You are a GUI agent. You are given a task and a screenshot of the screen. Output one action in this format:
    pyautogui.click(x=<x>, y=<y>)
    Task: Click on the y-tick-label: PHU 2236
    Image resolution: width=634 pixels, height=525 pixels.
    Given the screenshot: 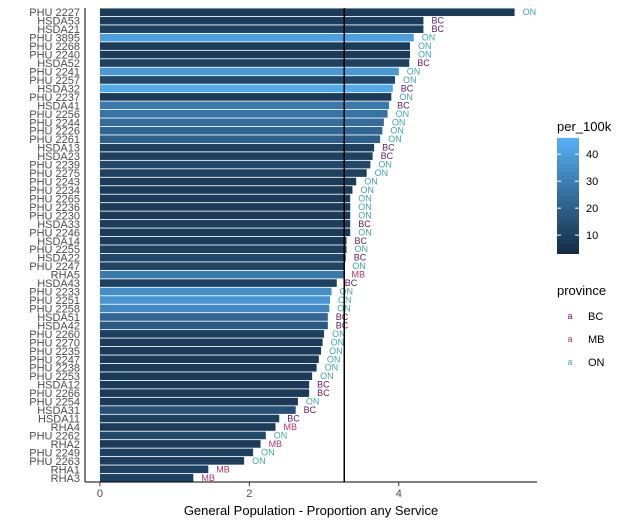 What is the action you would take?
    pyautogui.click(x=54, y=208)
    